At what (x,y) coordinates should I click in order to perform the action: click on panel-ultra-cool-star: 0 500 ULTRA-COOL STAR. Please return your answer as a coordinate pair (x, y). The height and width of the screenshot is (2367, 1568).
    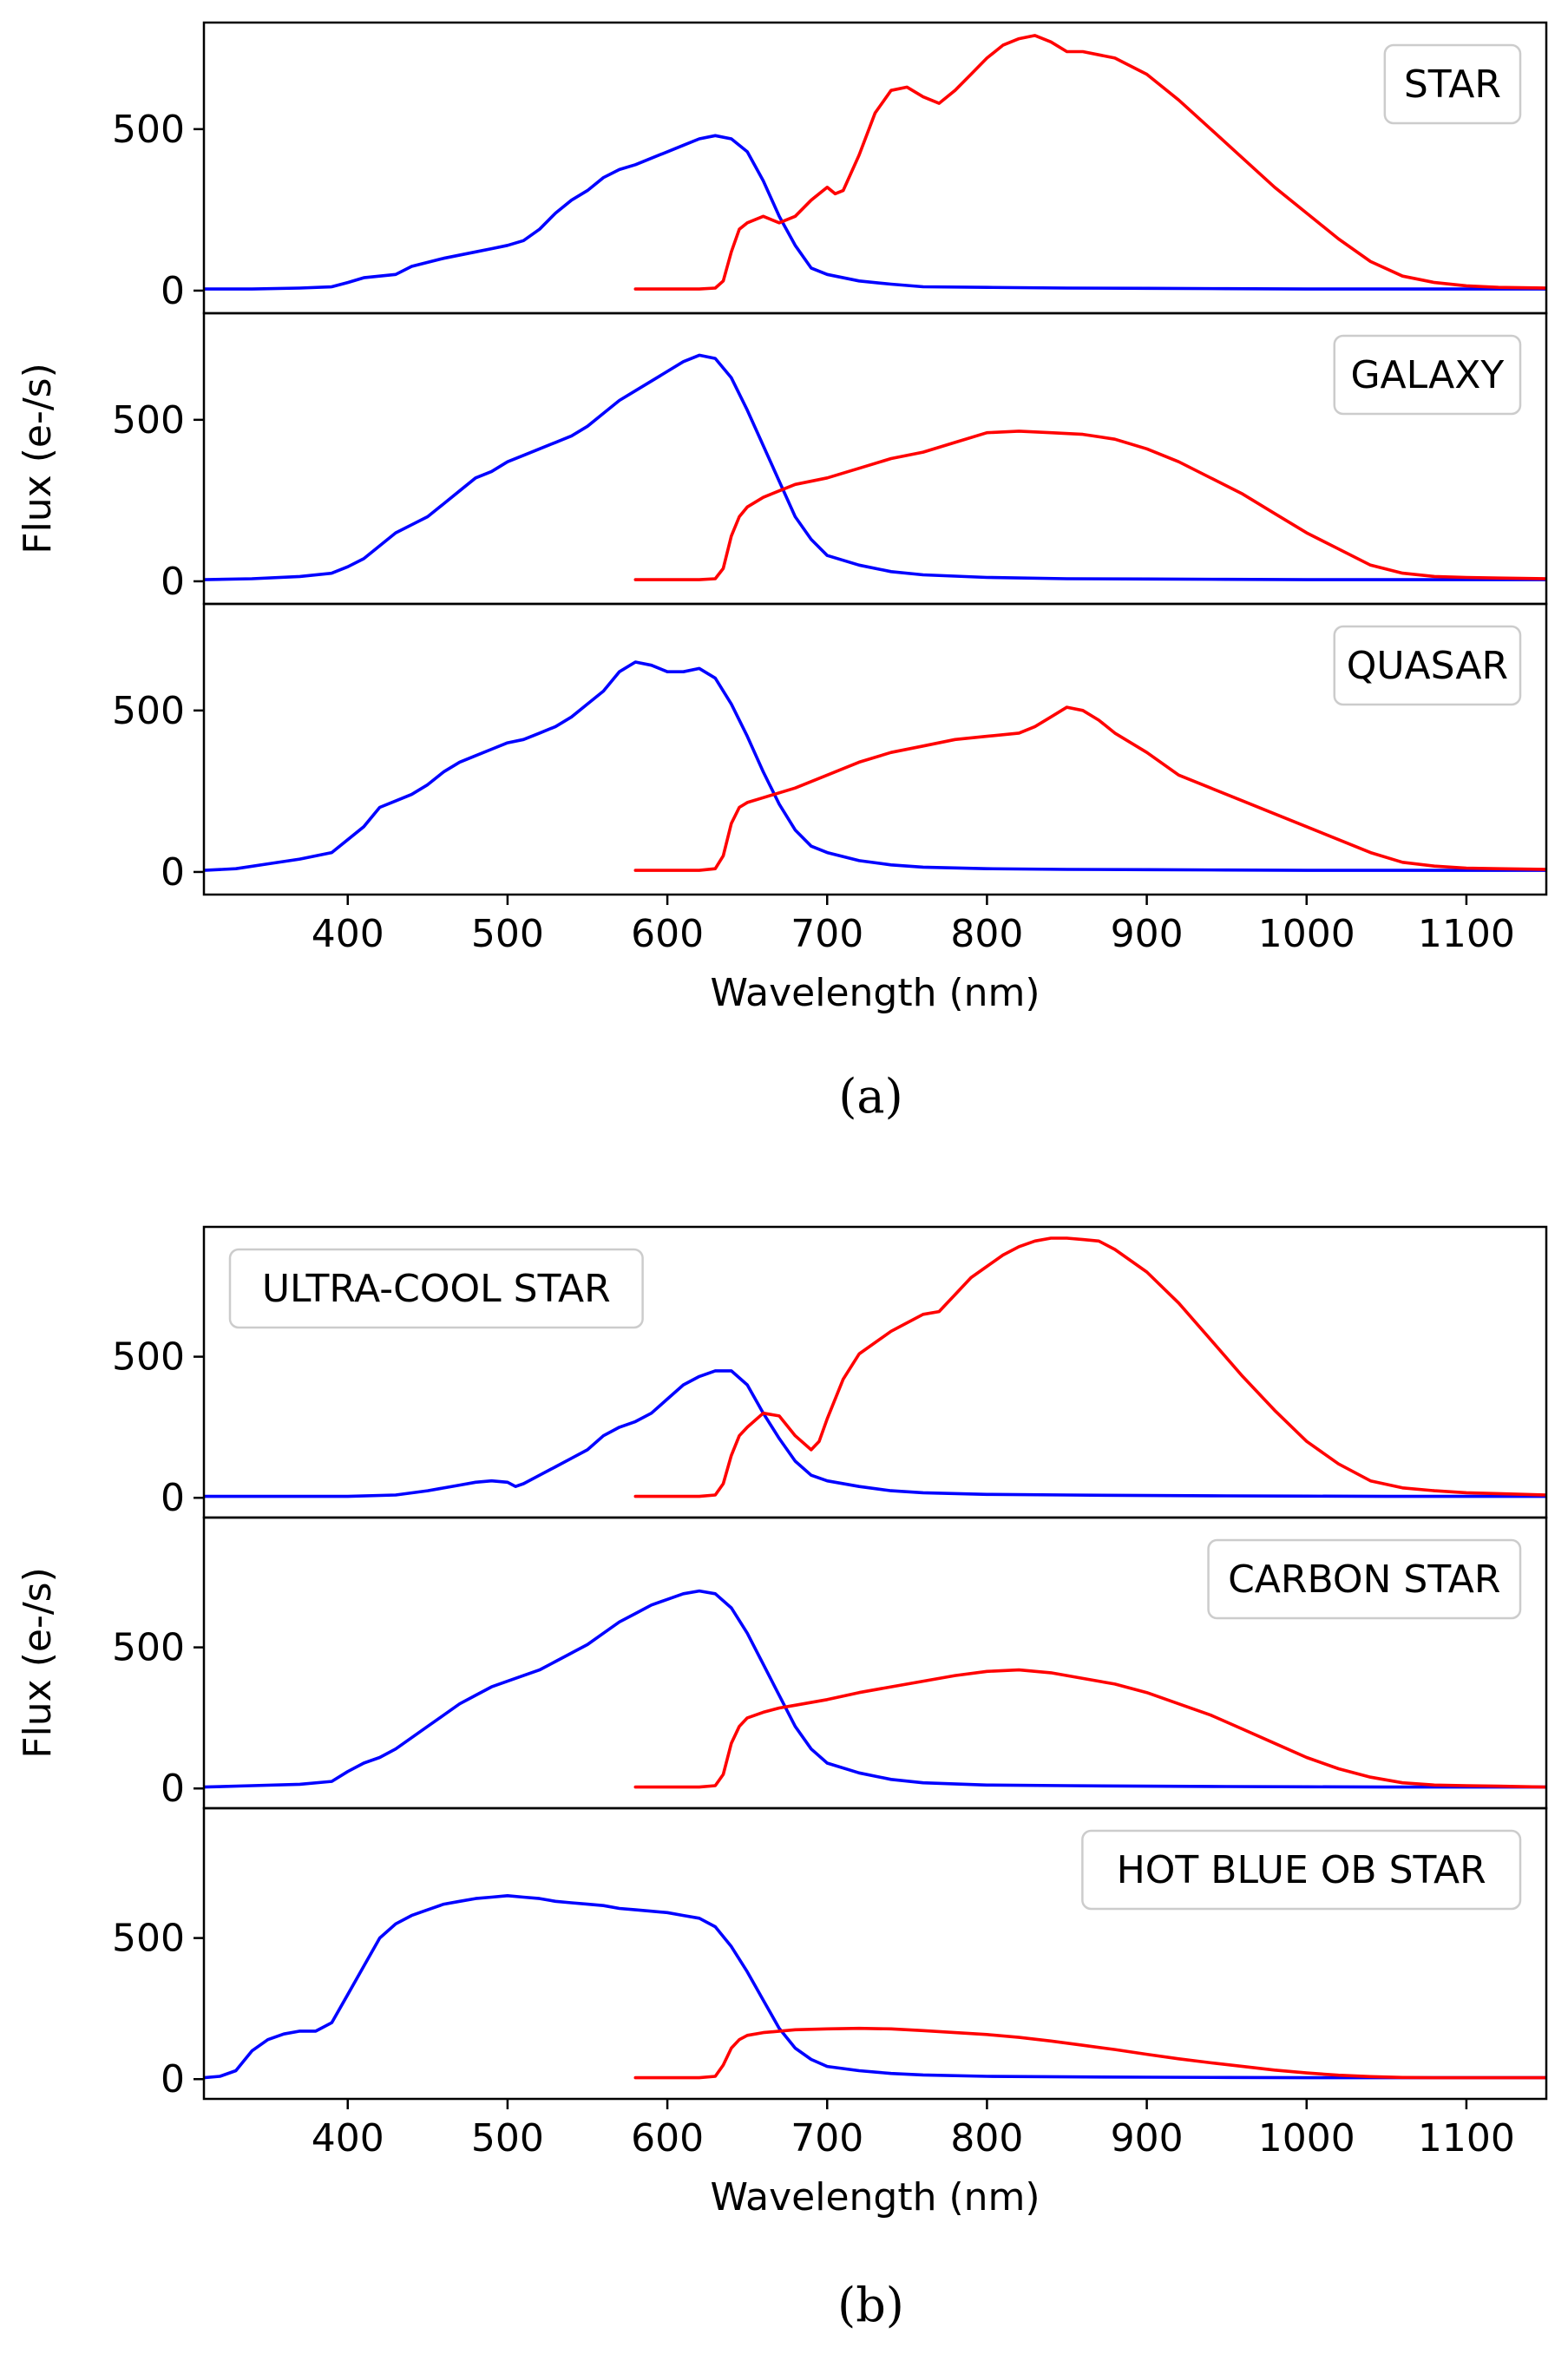
    Looking at the image, I should click on (830, 1372).